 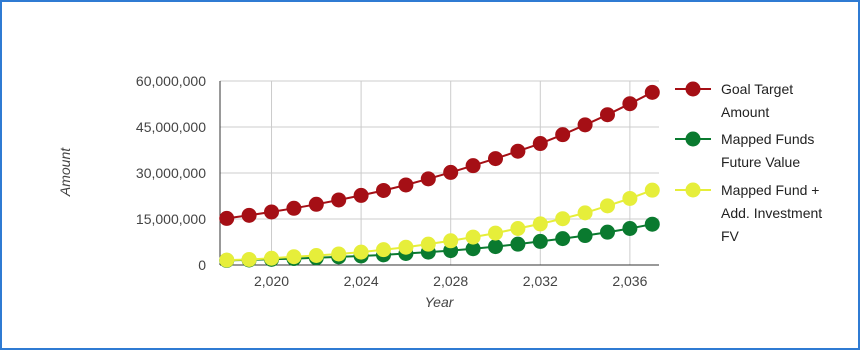 What do you see at coordinates (171, 127) in the screenshot?
I see `y-tick-label: 45,000,000` at bounding box center [171, 127].